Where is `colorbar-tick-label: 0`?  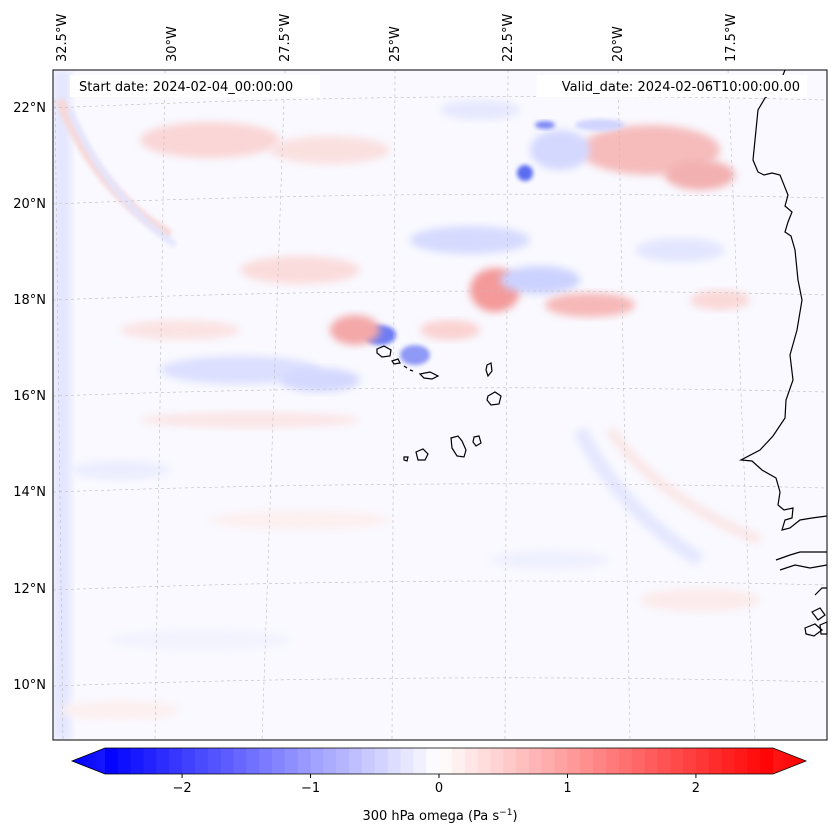 colorbar-tick-label: 0 is located at coordinates (439, 788).